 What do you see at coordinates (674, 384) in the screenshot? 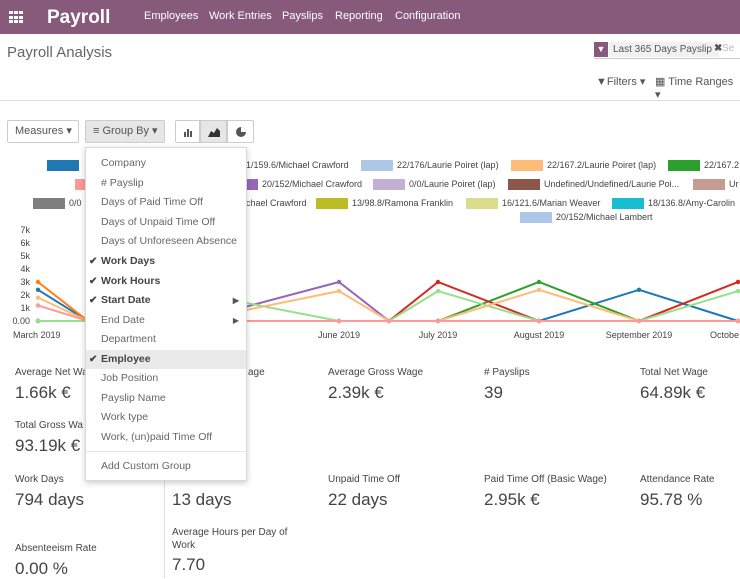
I see `kpi-total-net-wage: Total Net Wage 64.89k €` at bounding box center [674, 384].